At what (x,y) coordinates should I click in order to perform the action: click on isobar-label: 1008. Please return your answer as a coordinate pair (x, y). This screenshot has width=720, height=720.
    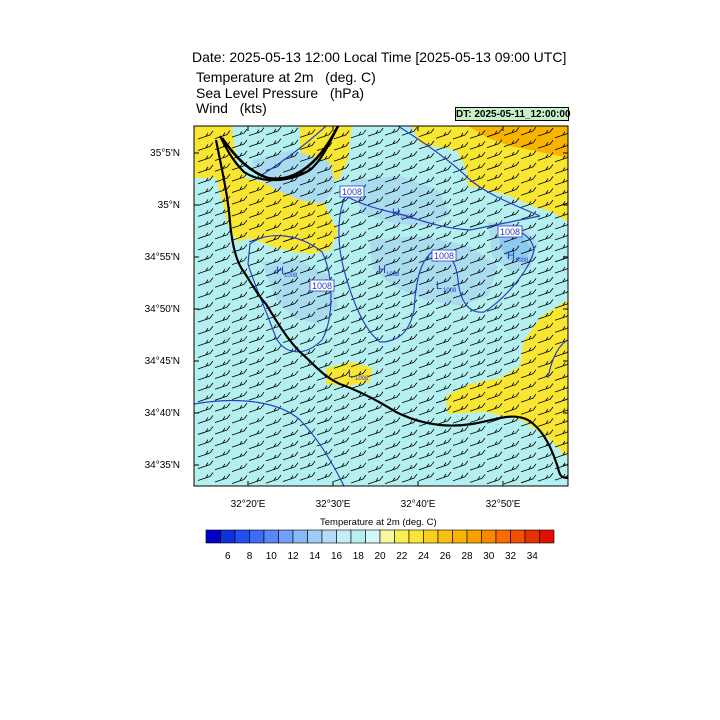
    Looking at the image, I should click on (322, 285).